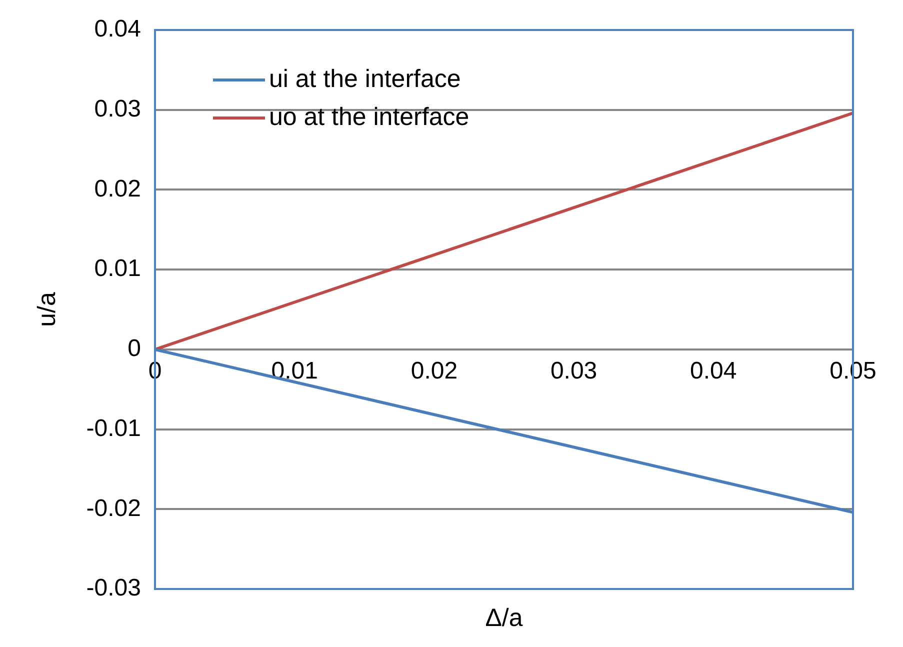  I want to click on y-tick-label: 0, so click(134, 348).